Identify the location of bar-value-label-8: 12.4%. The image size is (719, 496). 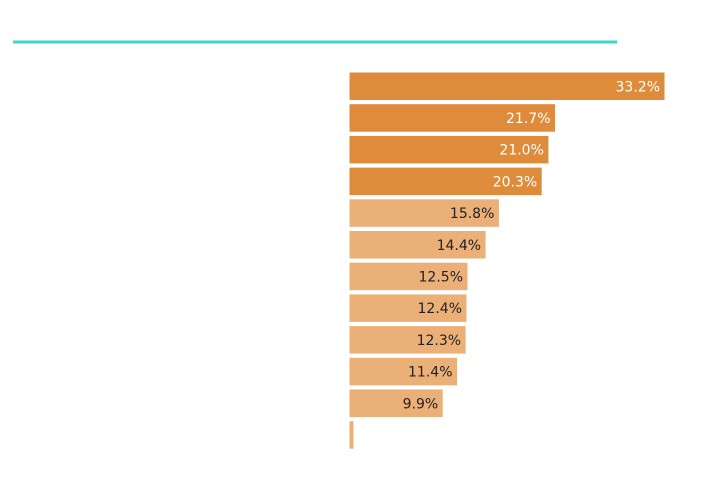
(440, 309).